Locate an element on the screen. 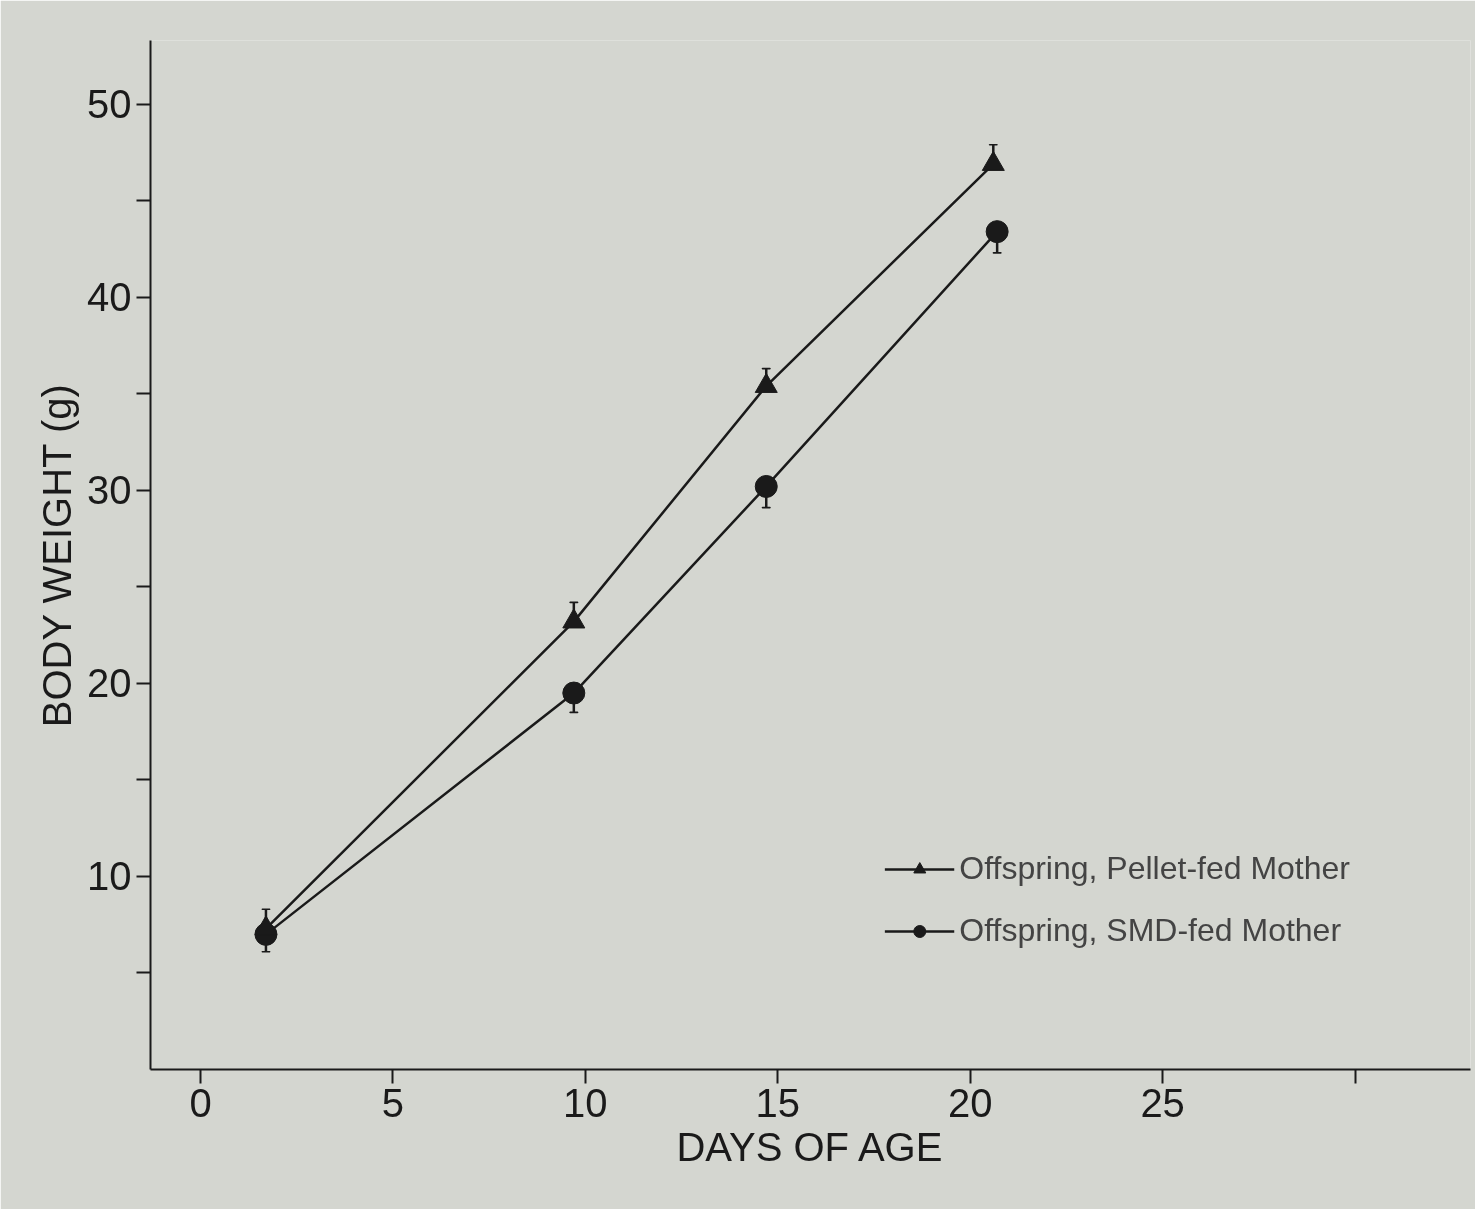 Image resolution: width=1475 pixels, height=1209 pixels. x-tick-label: 25 is located at coordinates (1162, 1102).